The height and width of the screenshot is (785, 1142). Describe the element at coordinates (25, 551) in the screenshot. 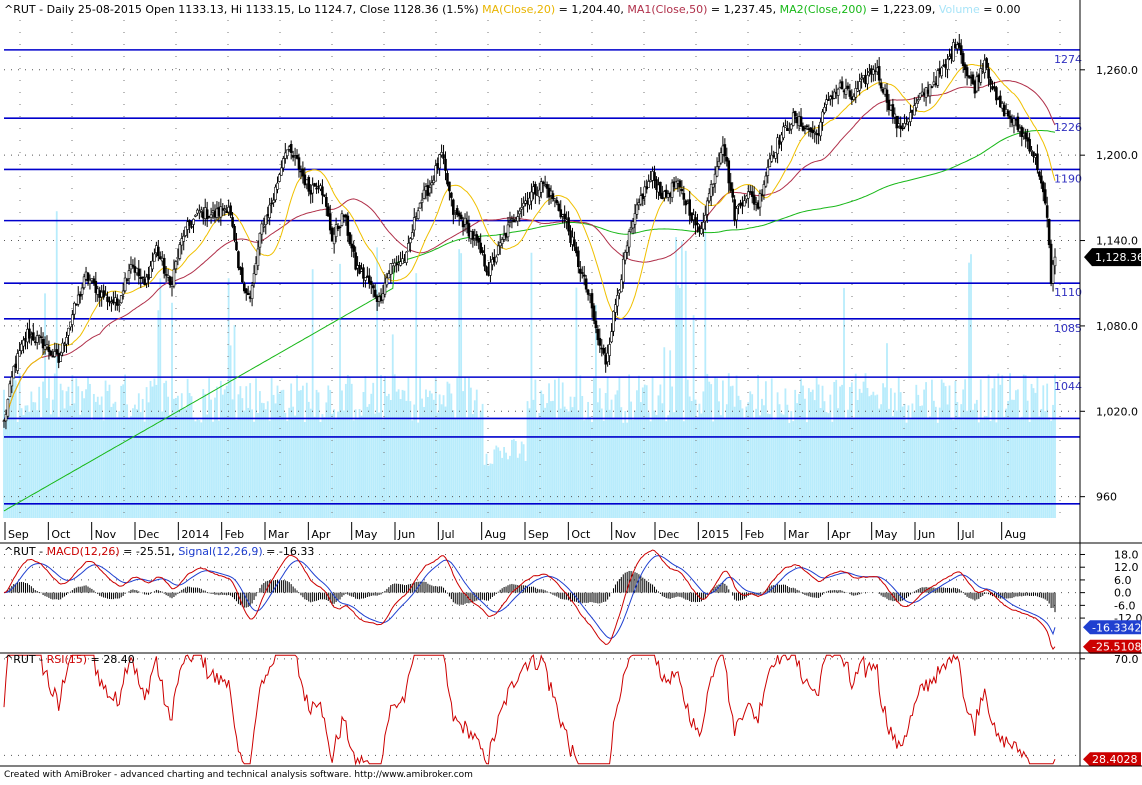

I see `macd-title-part-0: ^RUT -` at that location.